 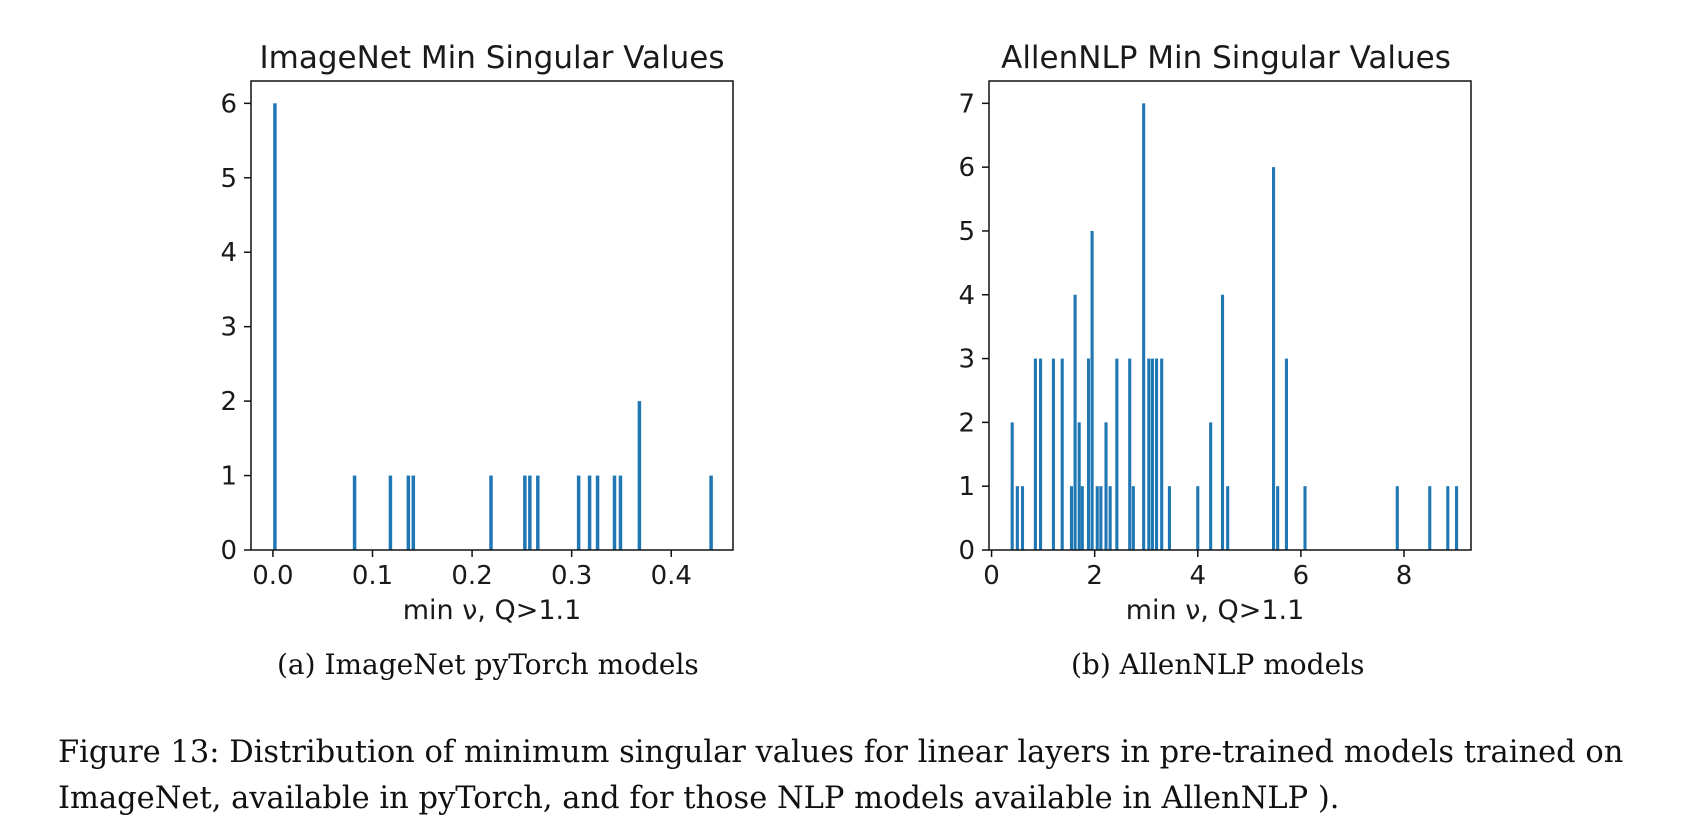 What do you see at coordinates (1218, 664) in the screenshot?
I see `panel-caption-b: (b) AllenNLP models` at bounding box center [1218, 664].